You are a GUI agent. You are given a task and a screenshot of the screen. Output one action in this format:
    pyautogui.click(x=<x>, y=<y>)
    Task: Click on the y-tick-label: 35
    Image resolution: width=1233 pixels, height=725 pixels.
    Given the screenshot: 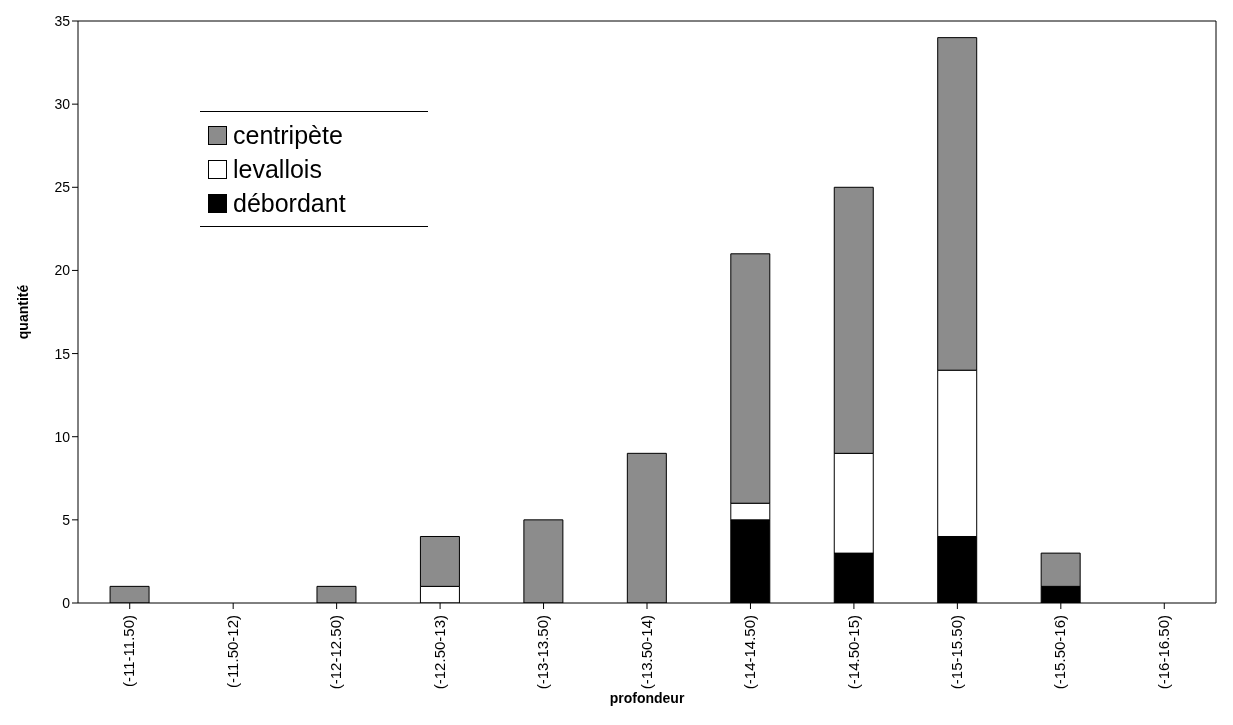 What is the action you would take?
    pyautogui.click(x=62, y=20)
    